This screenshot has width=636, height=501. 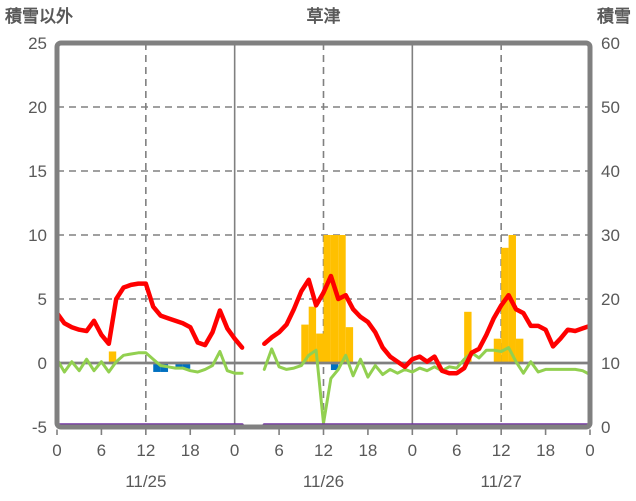 What do you see at coordinates (610, 363) in the screenshot?
I see `right-axis-tick-label: 10` at bounding box center [610, 363].